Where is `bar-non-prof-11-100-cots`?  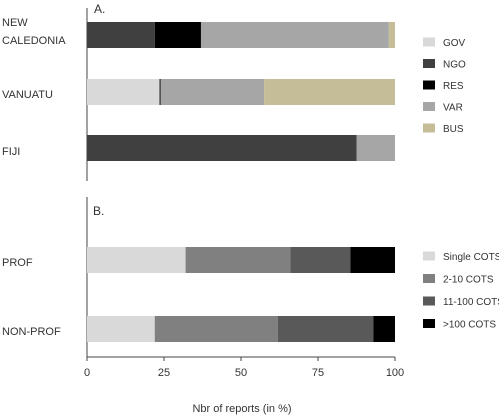
bar-non-prof-11-100-cots is located at coordinates (325, 329).